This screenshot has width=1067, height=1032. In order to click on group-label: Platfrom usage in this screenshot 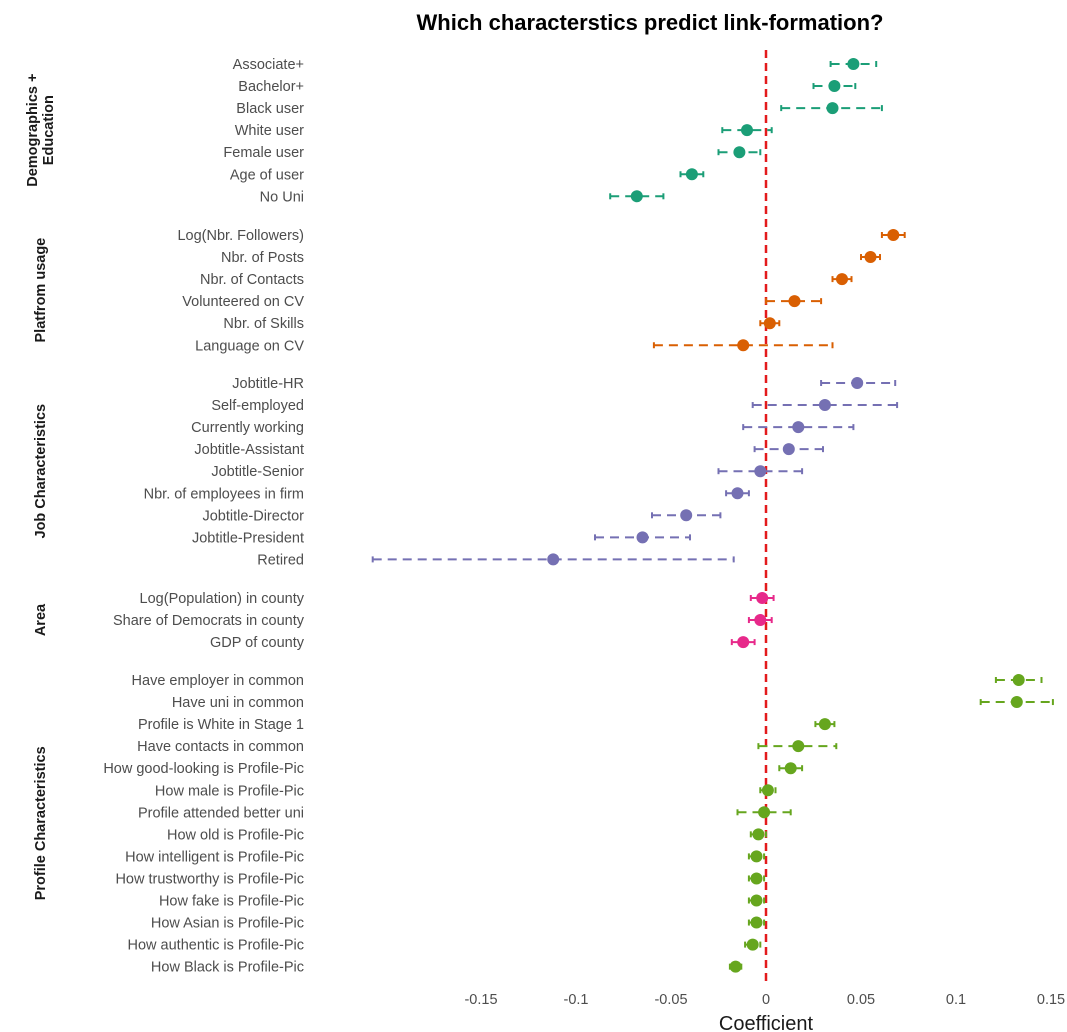, I will do `click(41, 290)`.